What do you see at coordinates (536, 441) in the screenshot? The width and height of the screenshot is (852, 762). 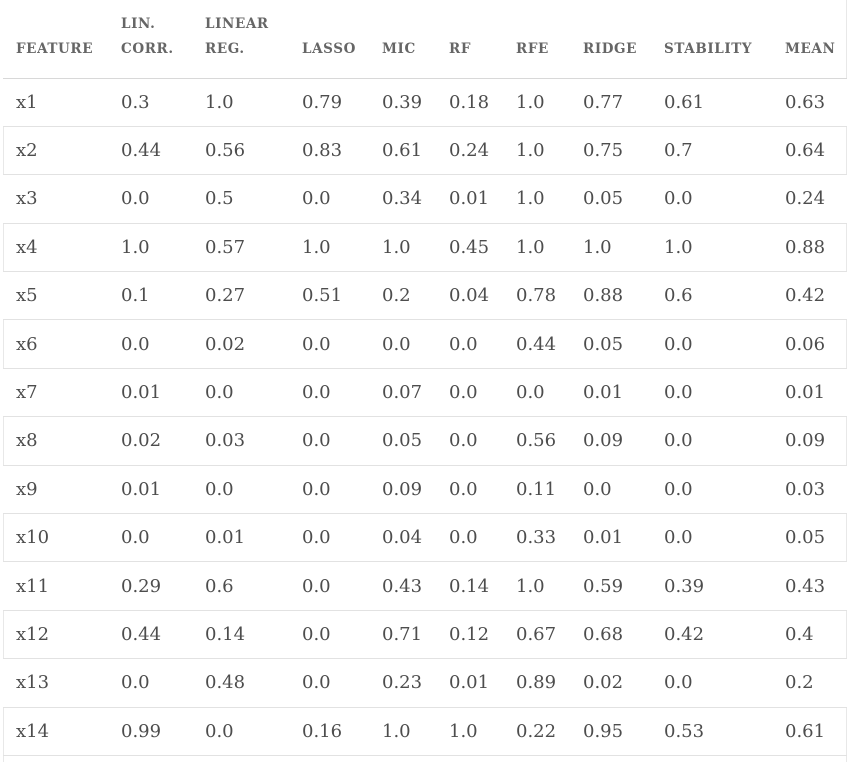 I see `score-cell: 0.56` at bounding box center [536, 441].